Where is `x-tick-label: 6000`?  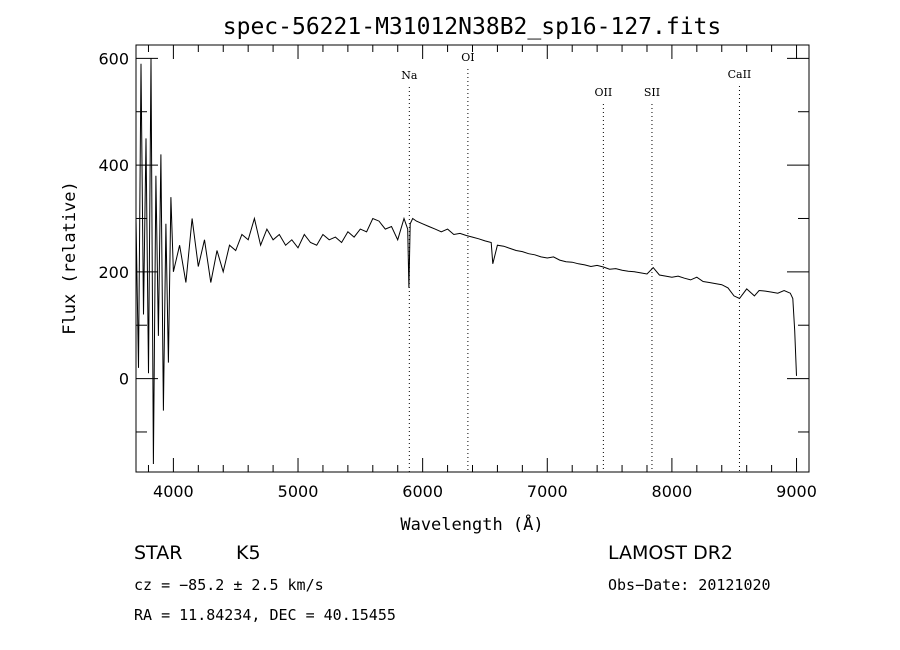 x-tick-label: 6000 is located at coordinates (422, 491).